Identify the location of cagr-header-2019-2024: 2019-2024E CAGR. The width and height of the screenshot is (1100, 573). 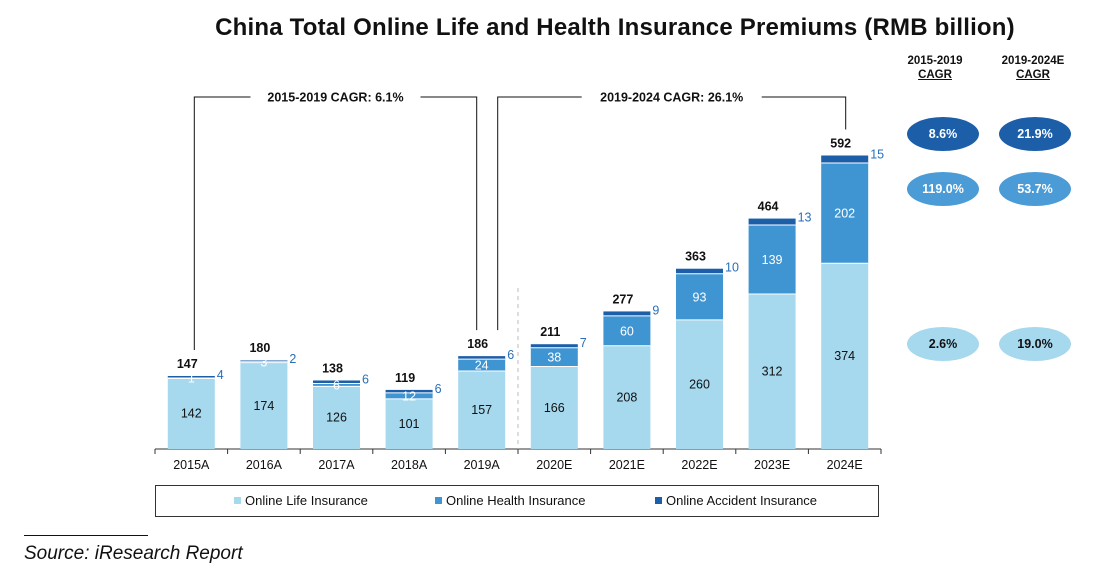
(1033, 68).